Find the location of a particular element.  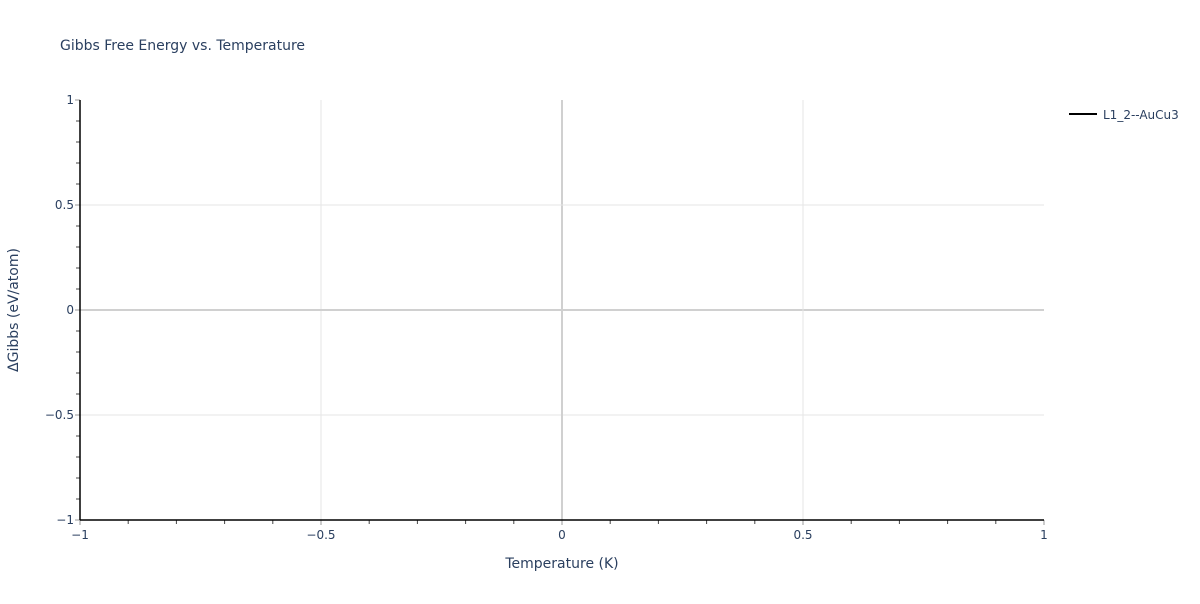

legend: L1_2--AuCu3 is located at coordinates (1124, 115).